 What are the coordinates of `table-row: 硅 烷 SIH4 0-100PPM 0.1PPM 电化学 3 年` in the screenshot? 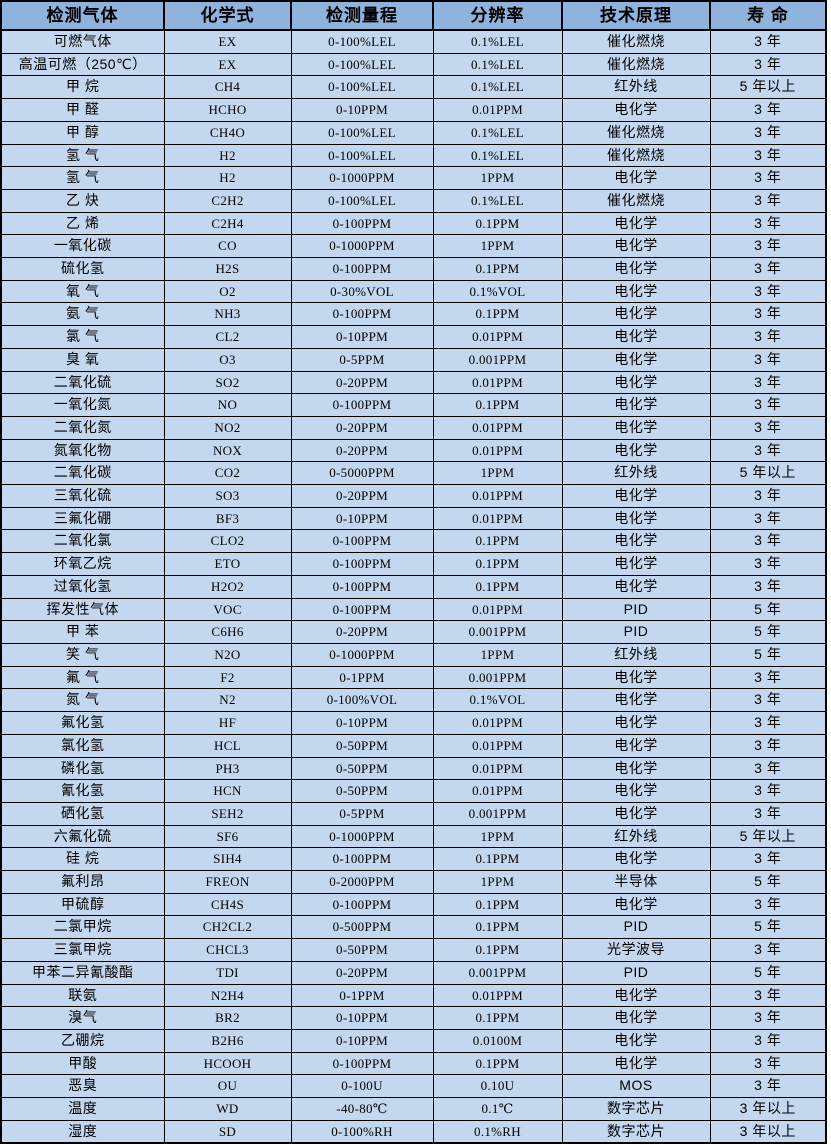 It's located at (413, 859).